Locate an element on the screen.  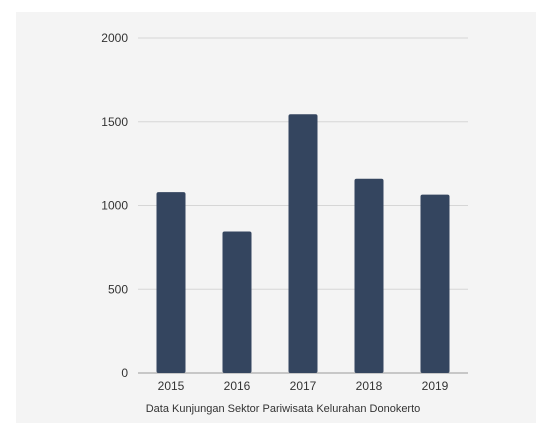
x-tick-label: 2016 is located at coordinates (237, 386).